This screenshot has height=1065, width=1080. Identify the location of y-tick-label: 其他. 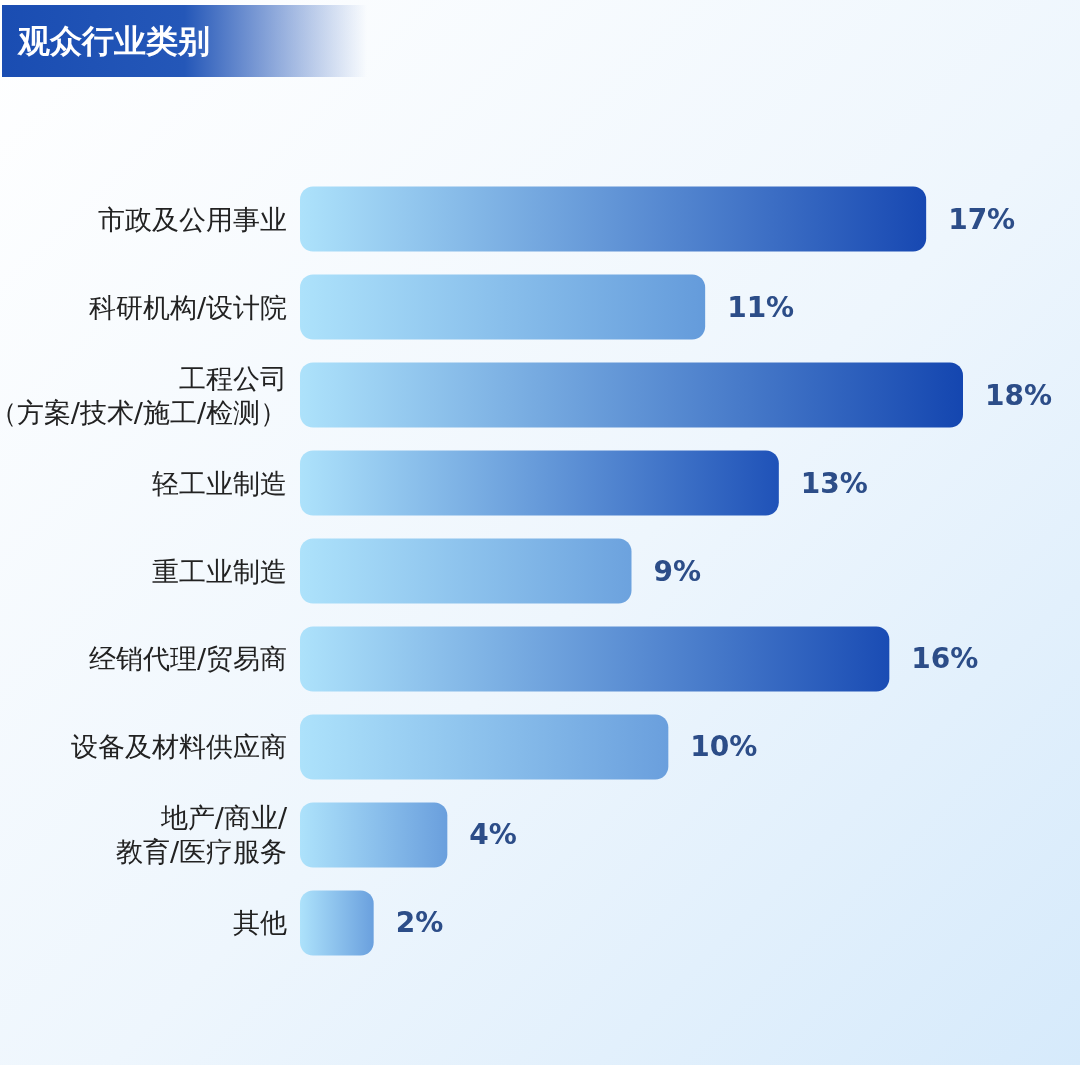
(260, 923).